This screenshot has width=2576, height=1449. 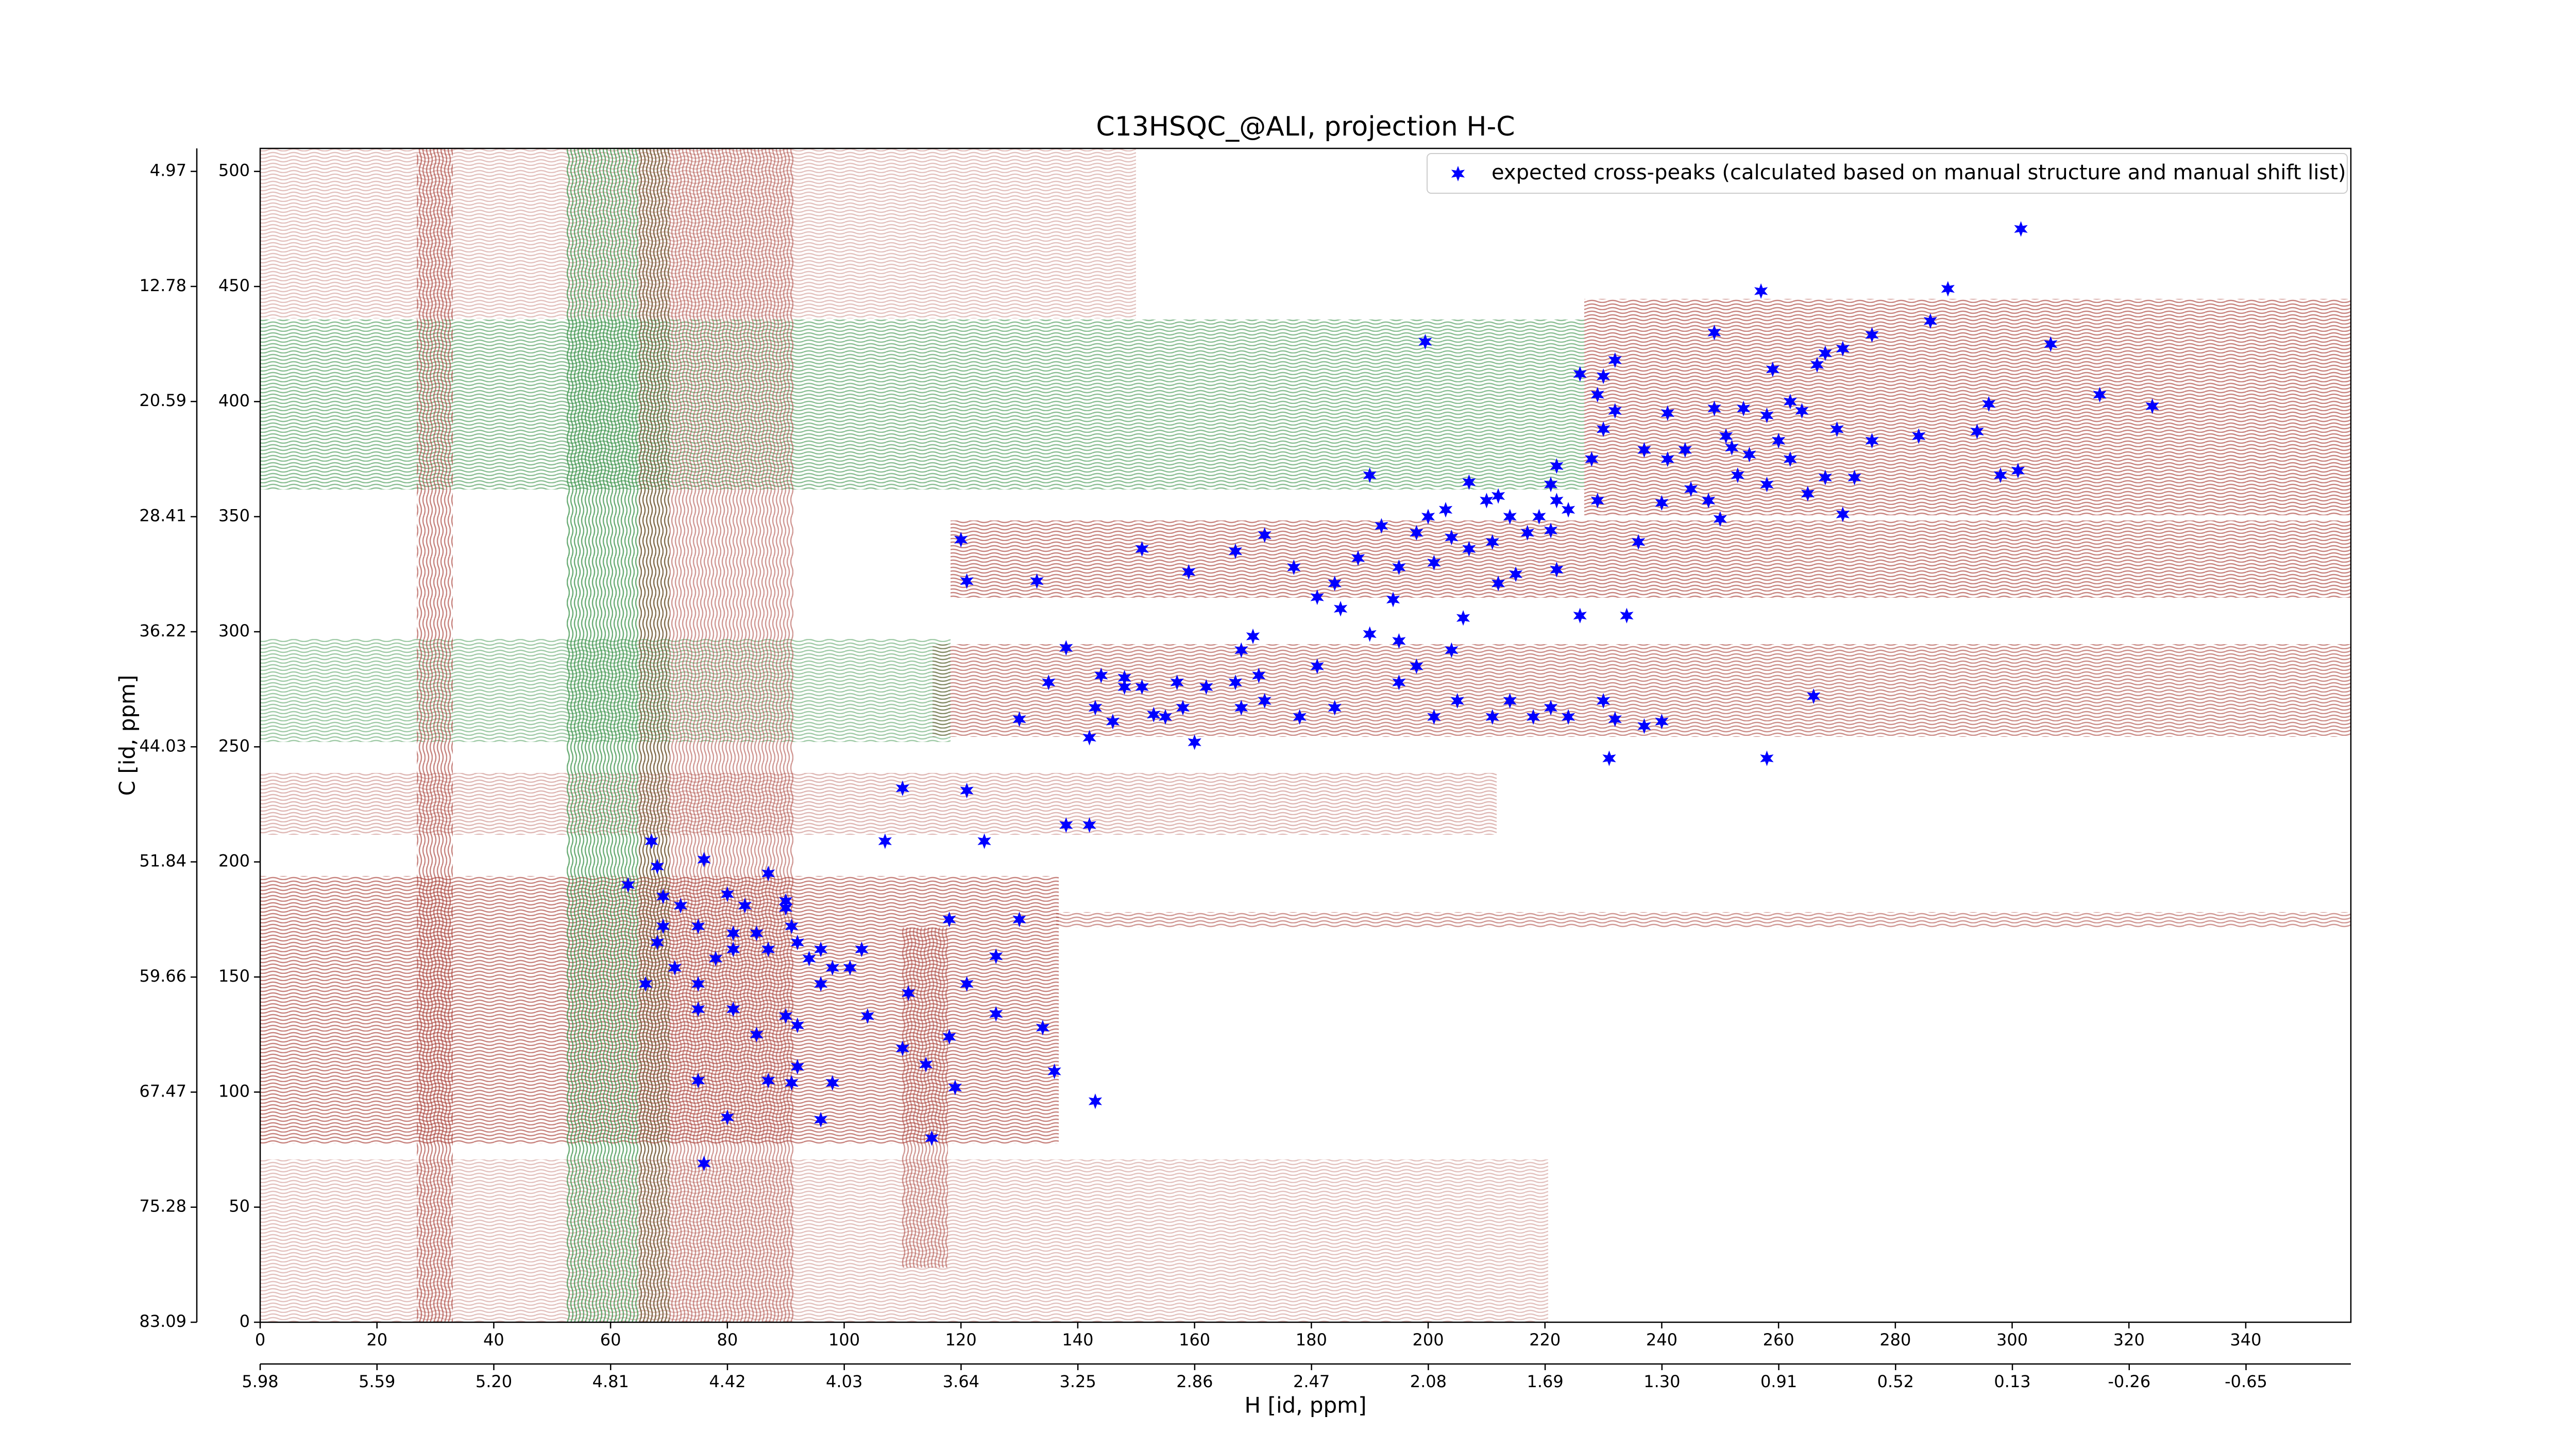 What do you see at coordinates (234, 400) in the screenshot?
I see `y-tick-label: 400` at bounding box center [234, 400].